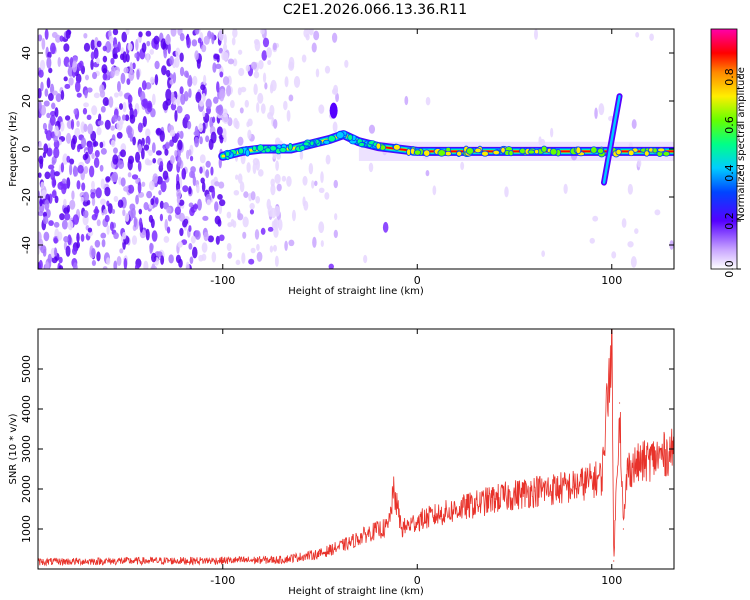 Image resolution: width=750 pixels, height=600 pixels. What do you see at coordinates (26, 449) in the screenshot?
I see `y-tick-label: 3000` at bounding box center [26, 449].